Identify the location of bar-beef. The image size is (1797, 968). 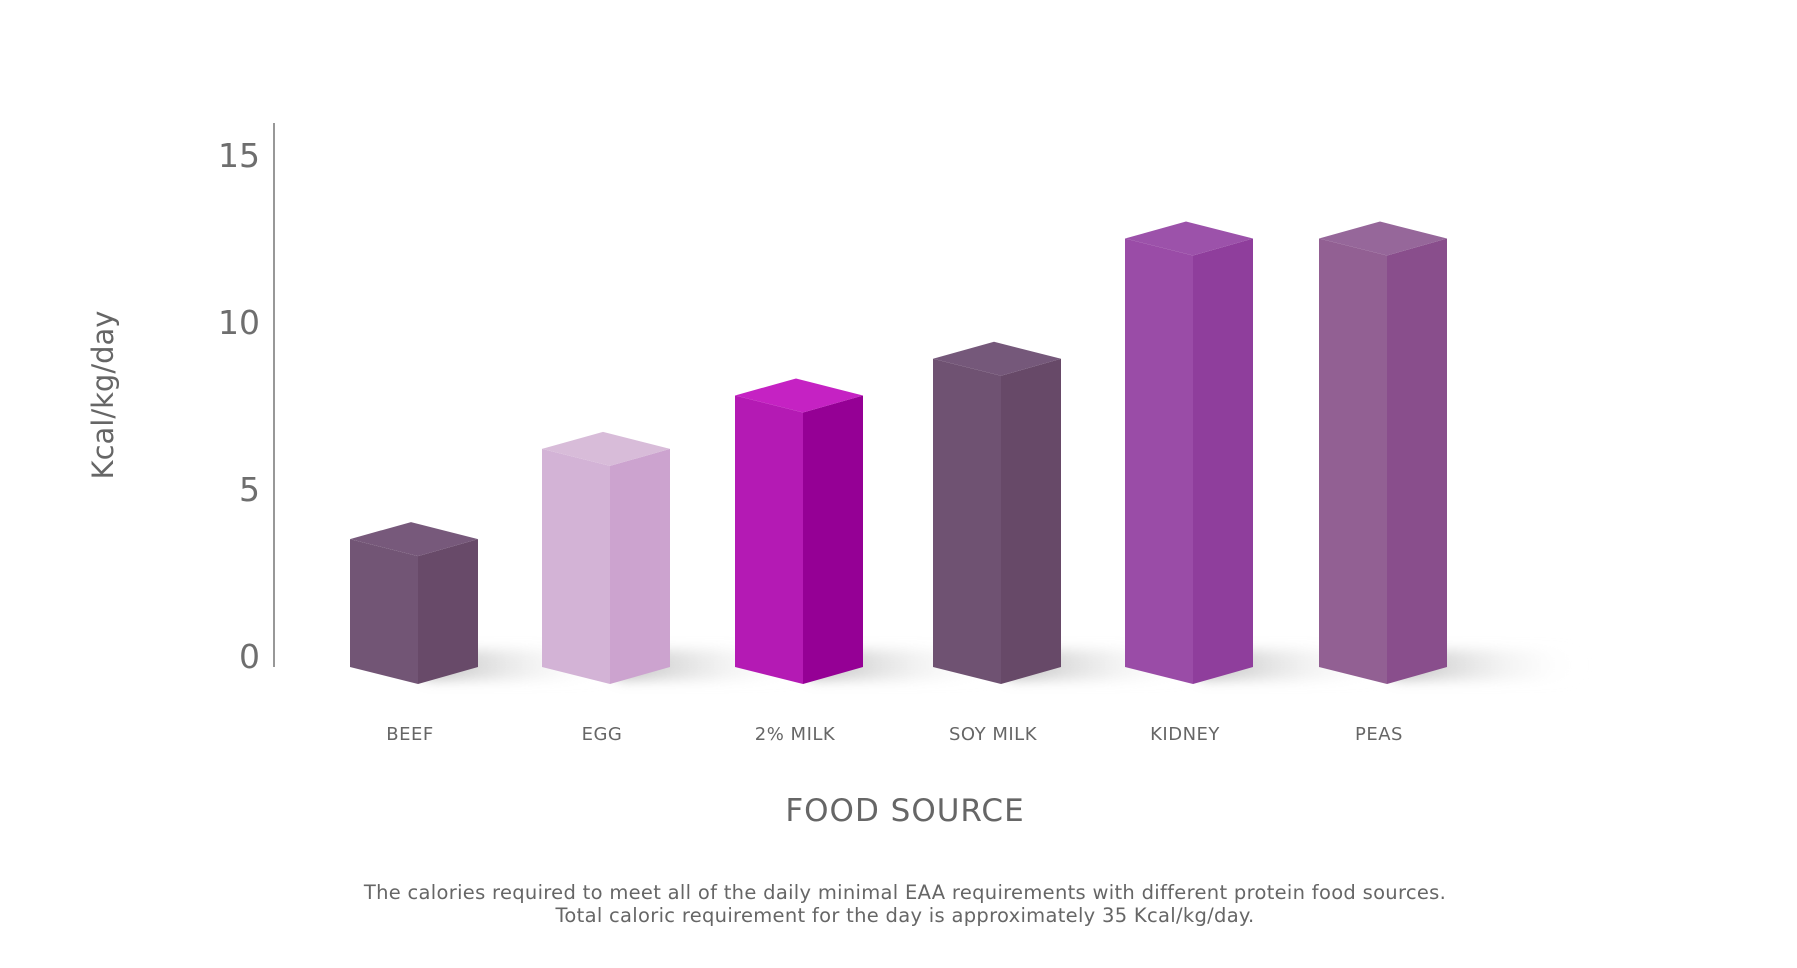
(414, 603).